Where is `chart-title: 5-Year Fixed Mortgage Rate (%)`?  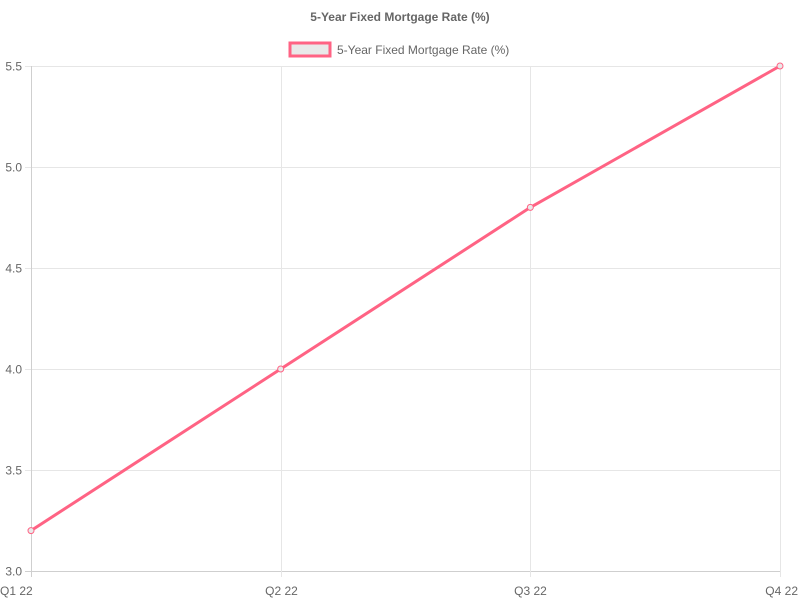
chart-title: 5-Year Fixed Mortgage Rate (%) is located at coordinates (399, 17).